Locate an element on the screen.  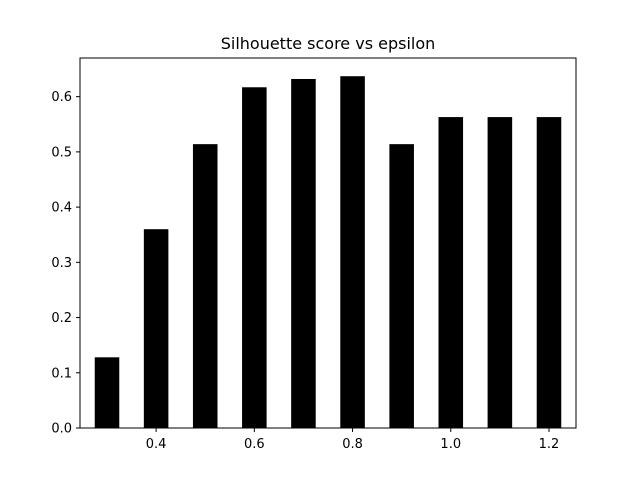
x-tick-label: 1.2 is located at coordinates (549, 444).